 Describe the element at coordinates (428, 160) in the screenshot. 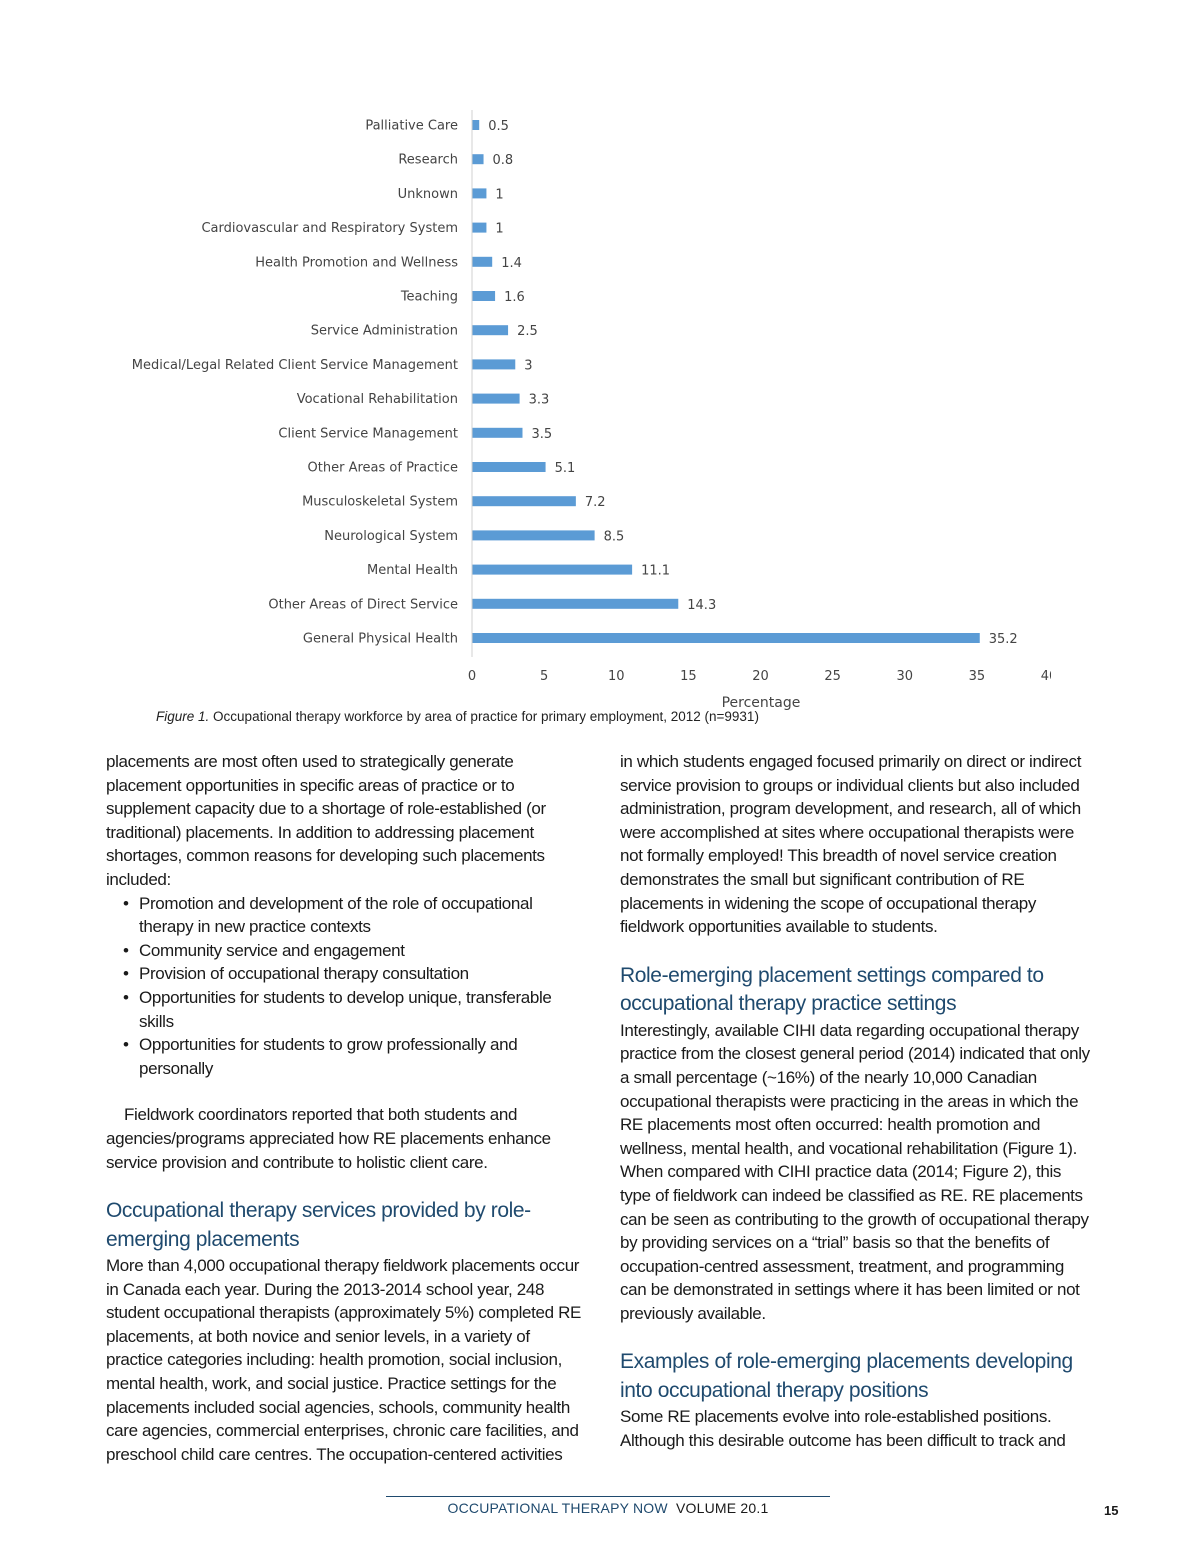

I see `category-label: Research` at that location.